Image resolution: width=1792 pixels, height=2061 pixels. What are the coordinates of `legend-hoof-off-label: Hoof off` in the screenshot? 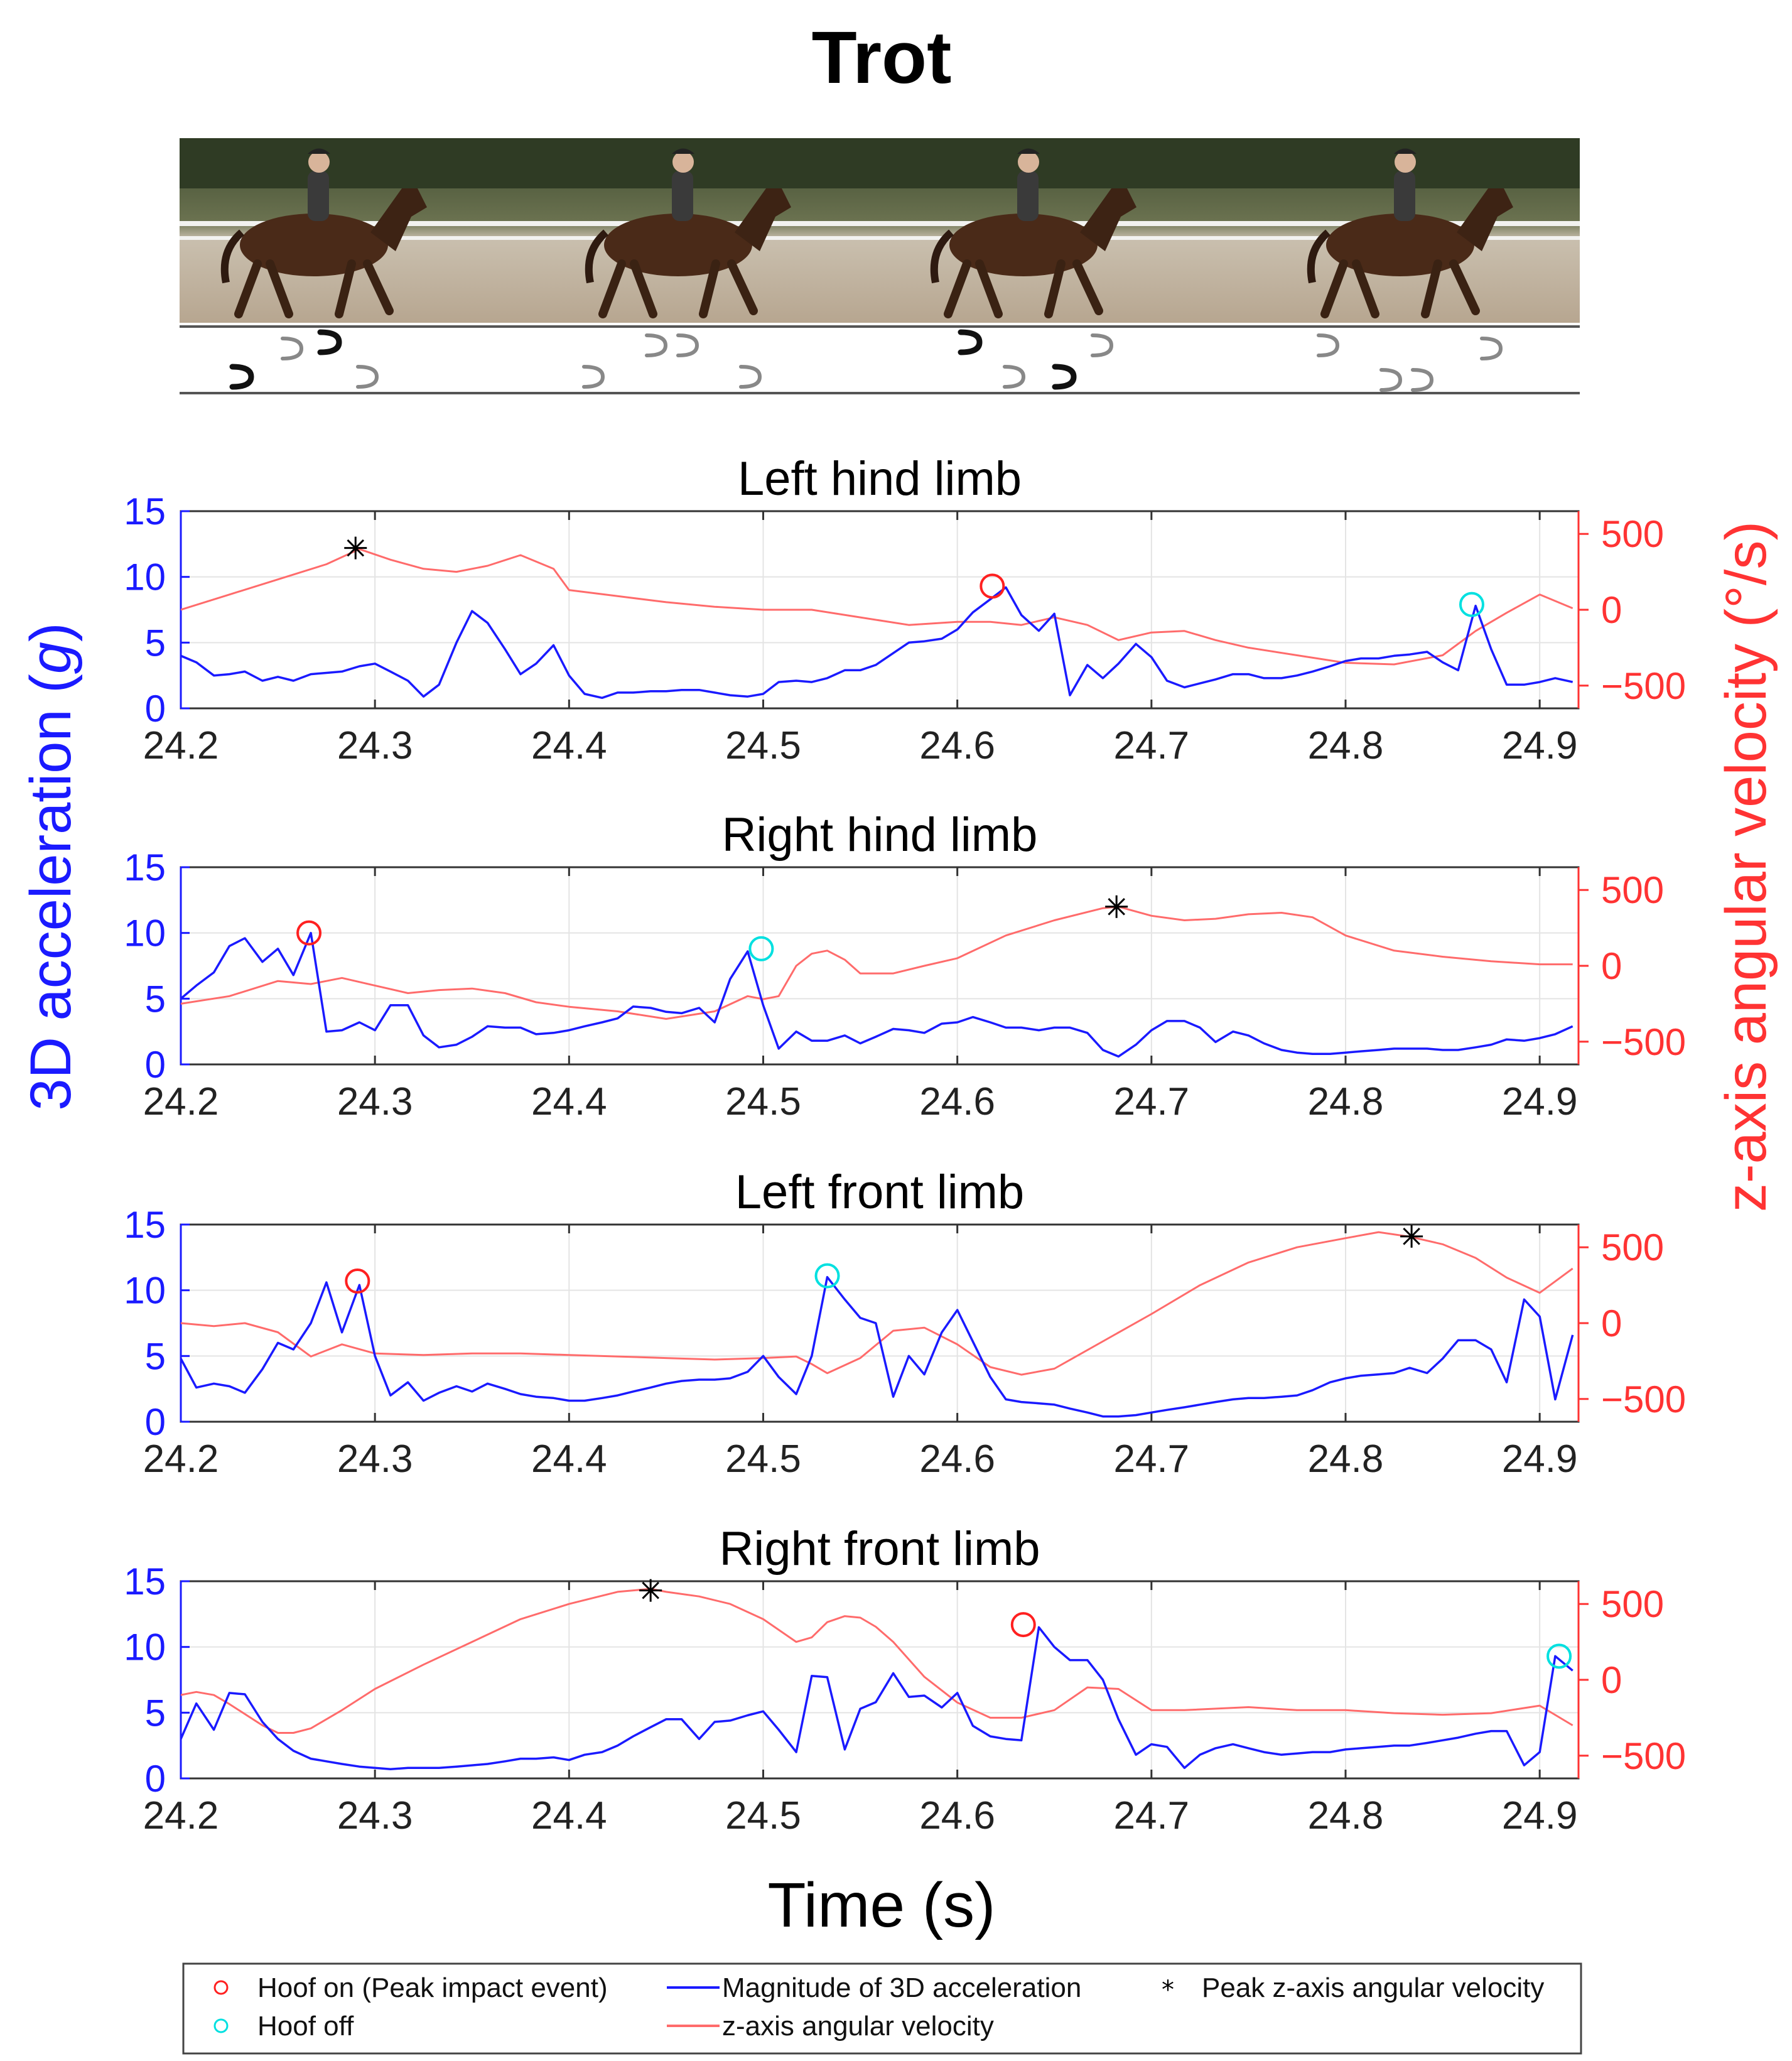 It's located at (305, 2027).